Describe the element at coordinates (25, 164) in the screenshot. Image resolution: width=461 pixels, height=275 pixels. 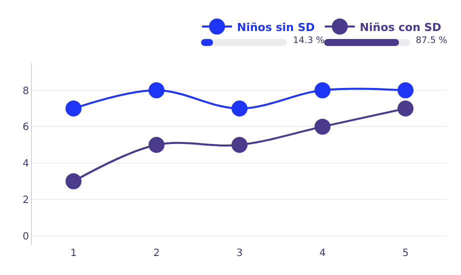
I see `y-tick-label: 4` at that location.